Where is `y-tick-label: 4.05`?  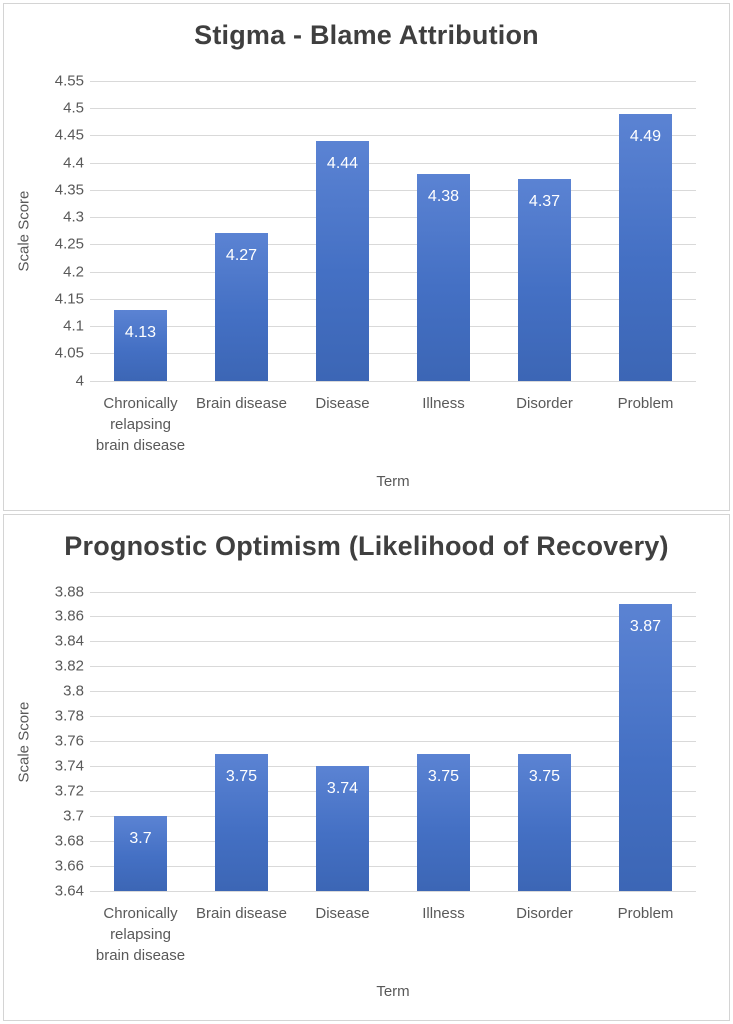
y-tick-label: 4.05 is located at coordinates (69, 353).